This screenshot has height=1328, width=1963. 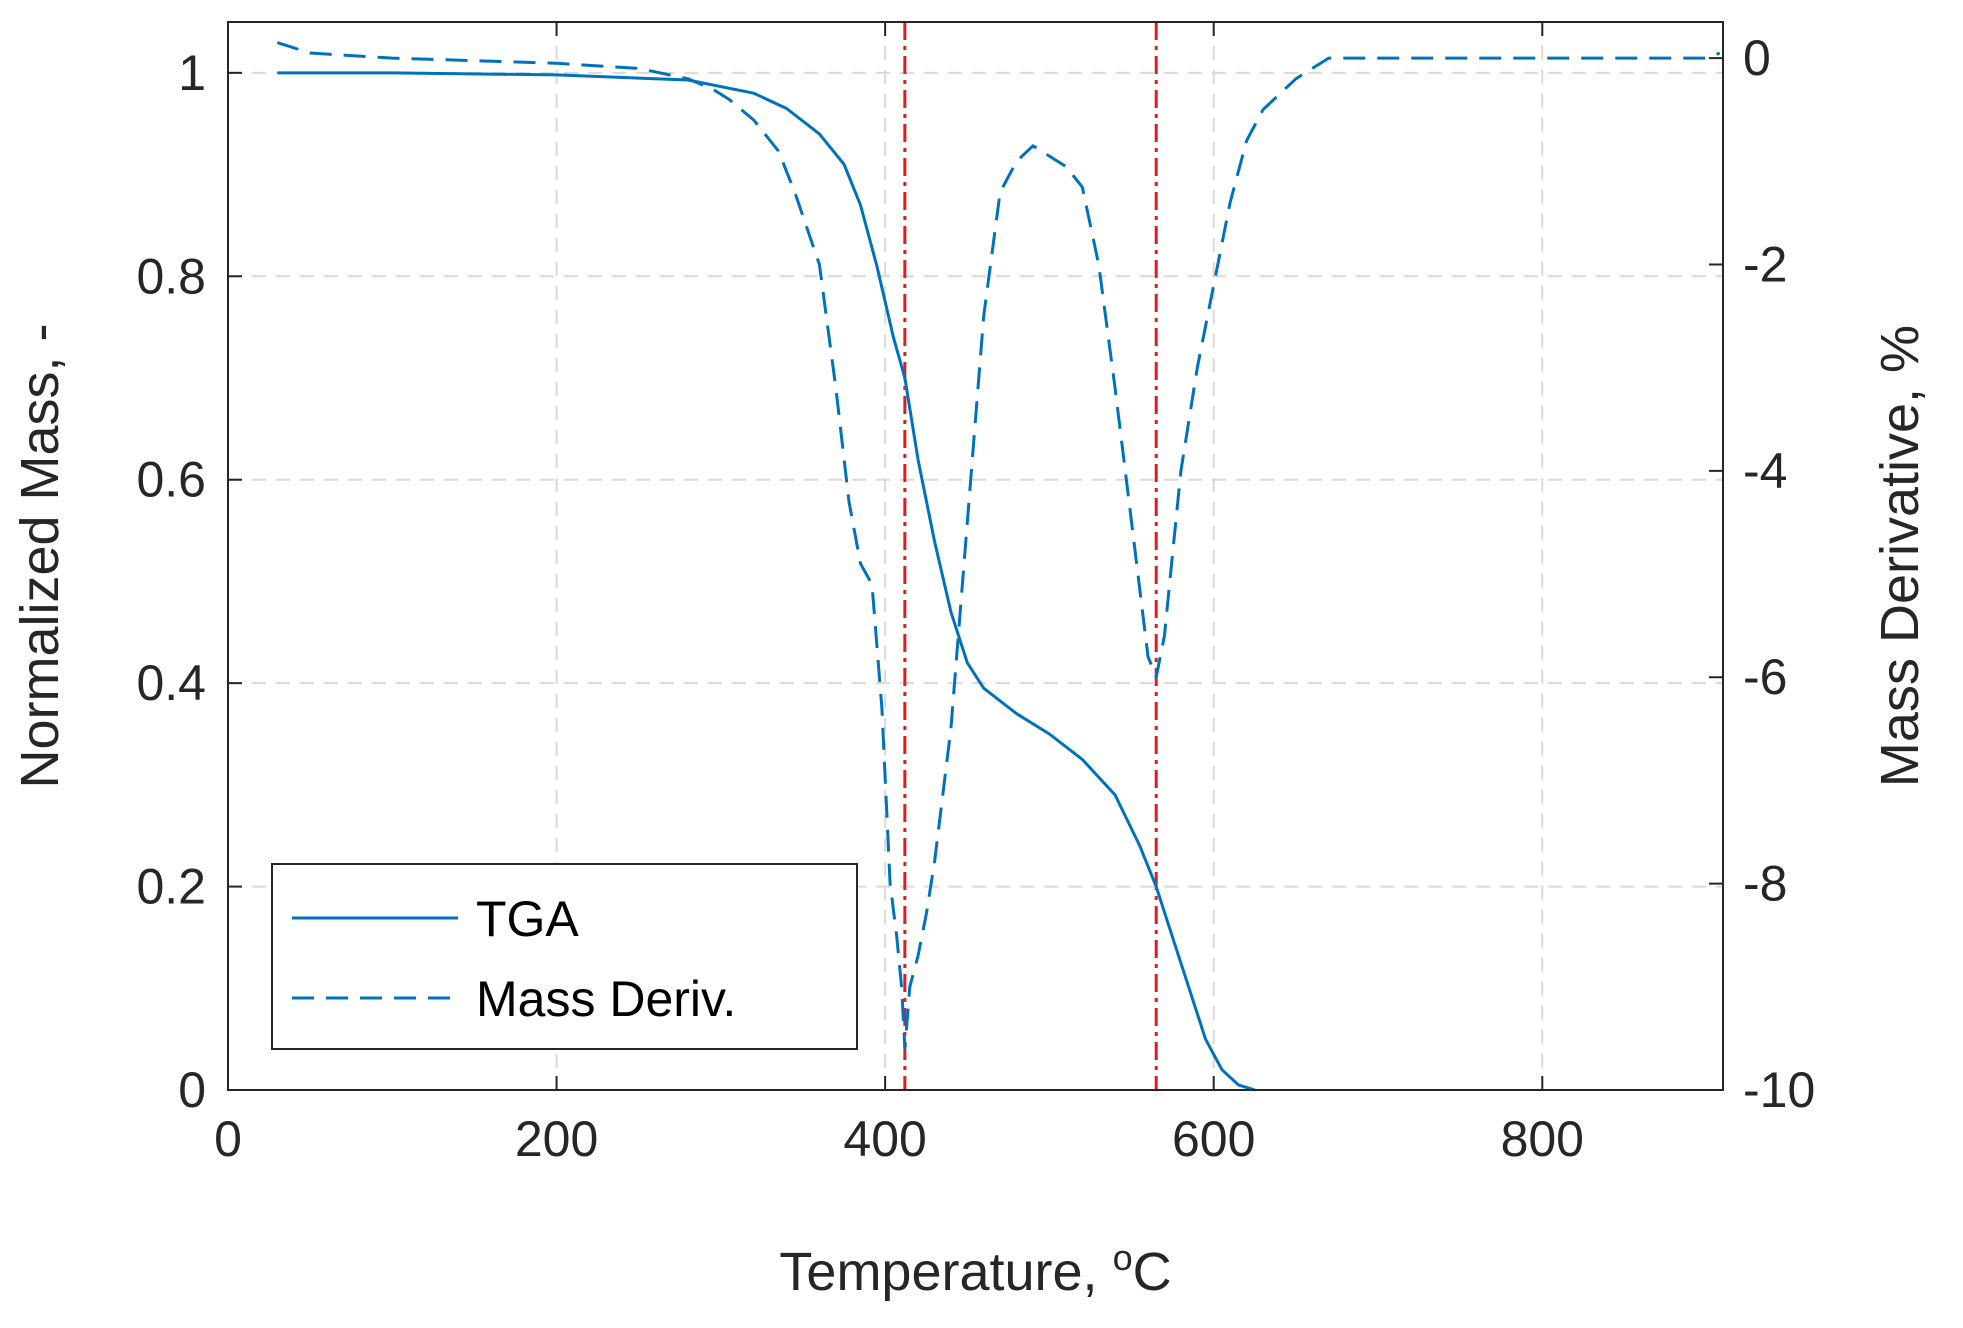 What do you see at coordinates (171, 480) in the screenshot?
I see `y-left-tick-label: 0.6` at bounding box center [171, 480].